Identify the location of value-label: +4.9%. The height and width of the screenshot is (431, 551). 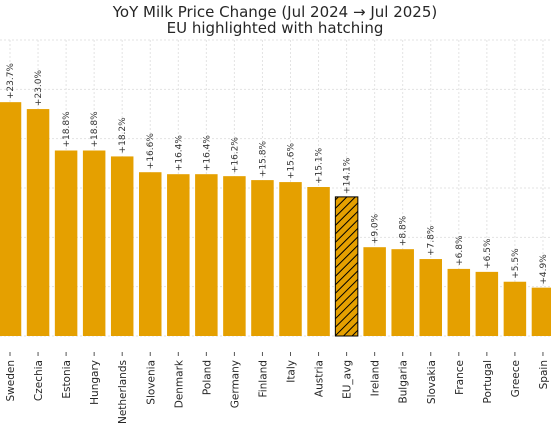
(544, 269).